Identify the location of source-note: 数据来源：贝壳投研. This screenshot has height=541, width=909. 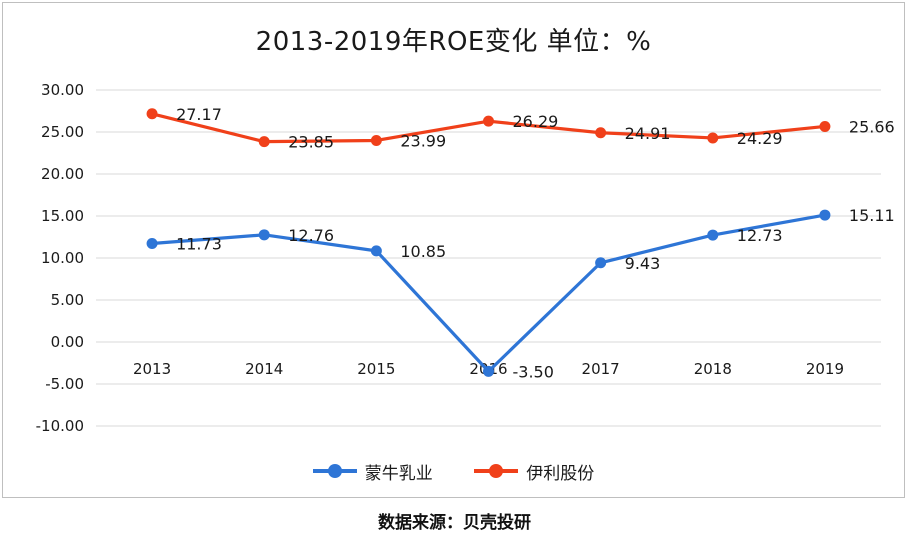
(454, 523).